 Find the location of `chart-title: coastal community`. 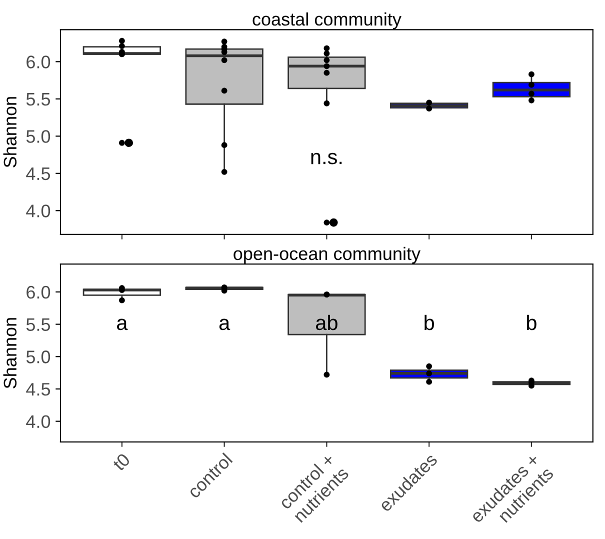

chart-title: coastal community is located at coordinates (327, 21).